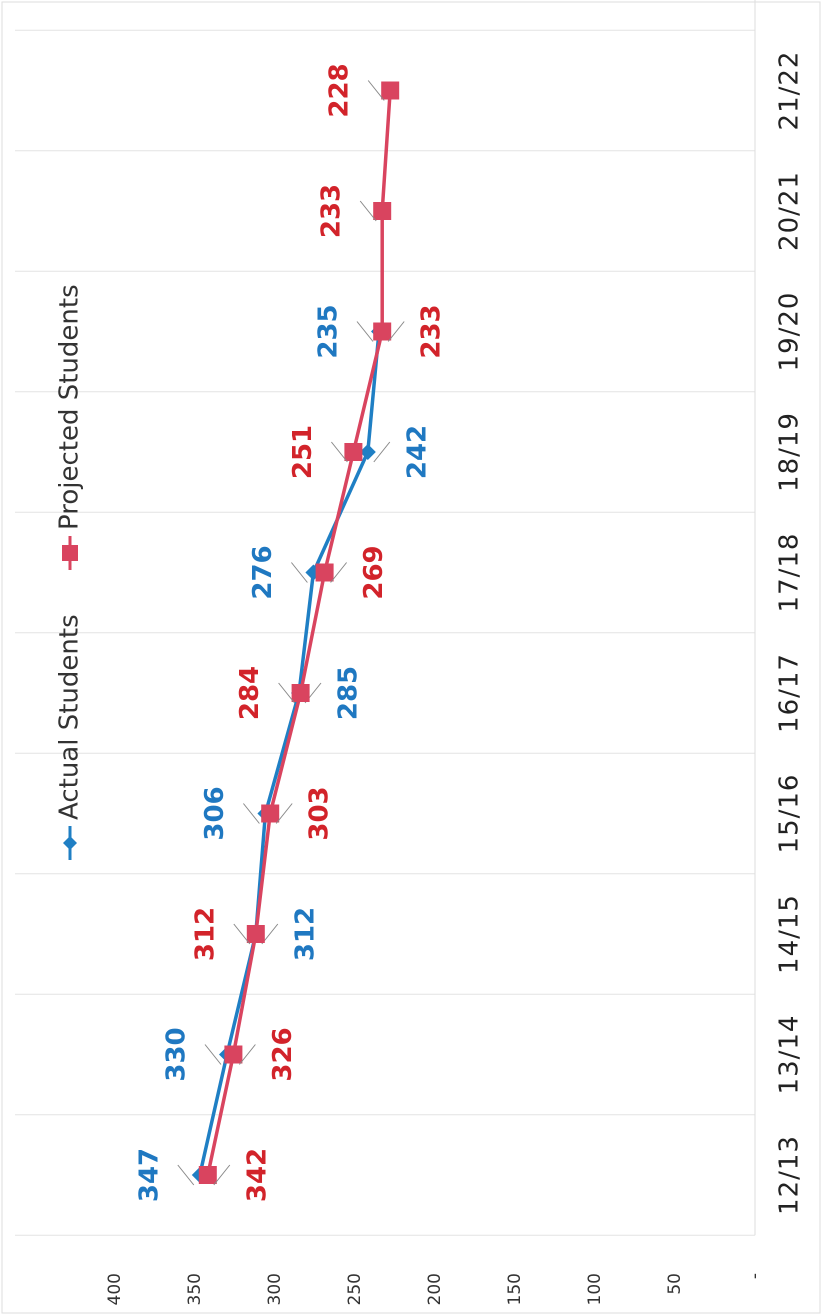 This screenshot has width=822, height=1315. Describe the element at coordinates (340, 90) in the screenshot. I see `data-label: 228` at that location.